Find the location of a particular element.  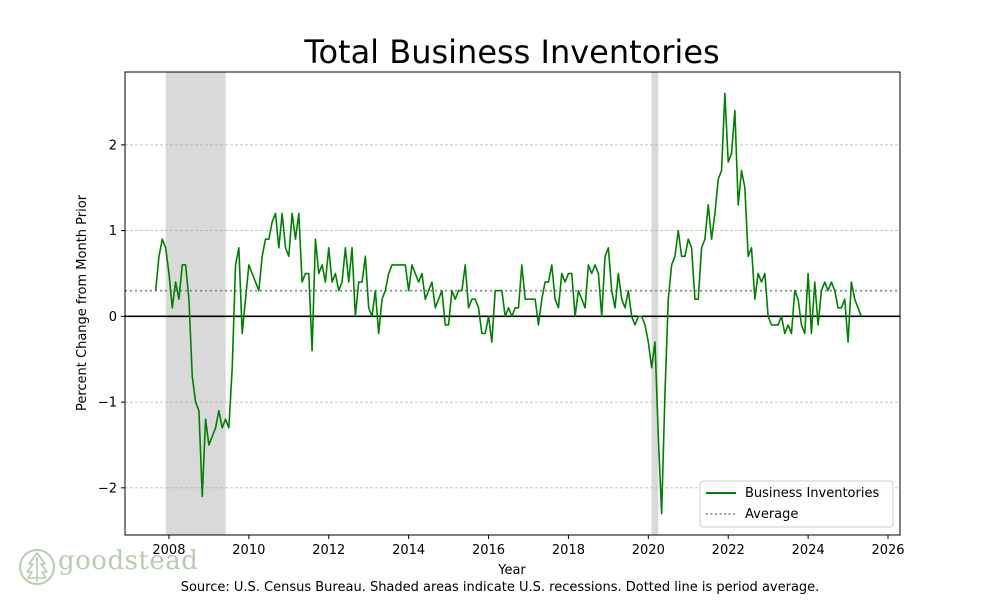

x-tick-label: 2024 is located at coordinates (808, 550).